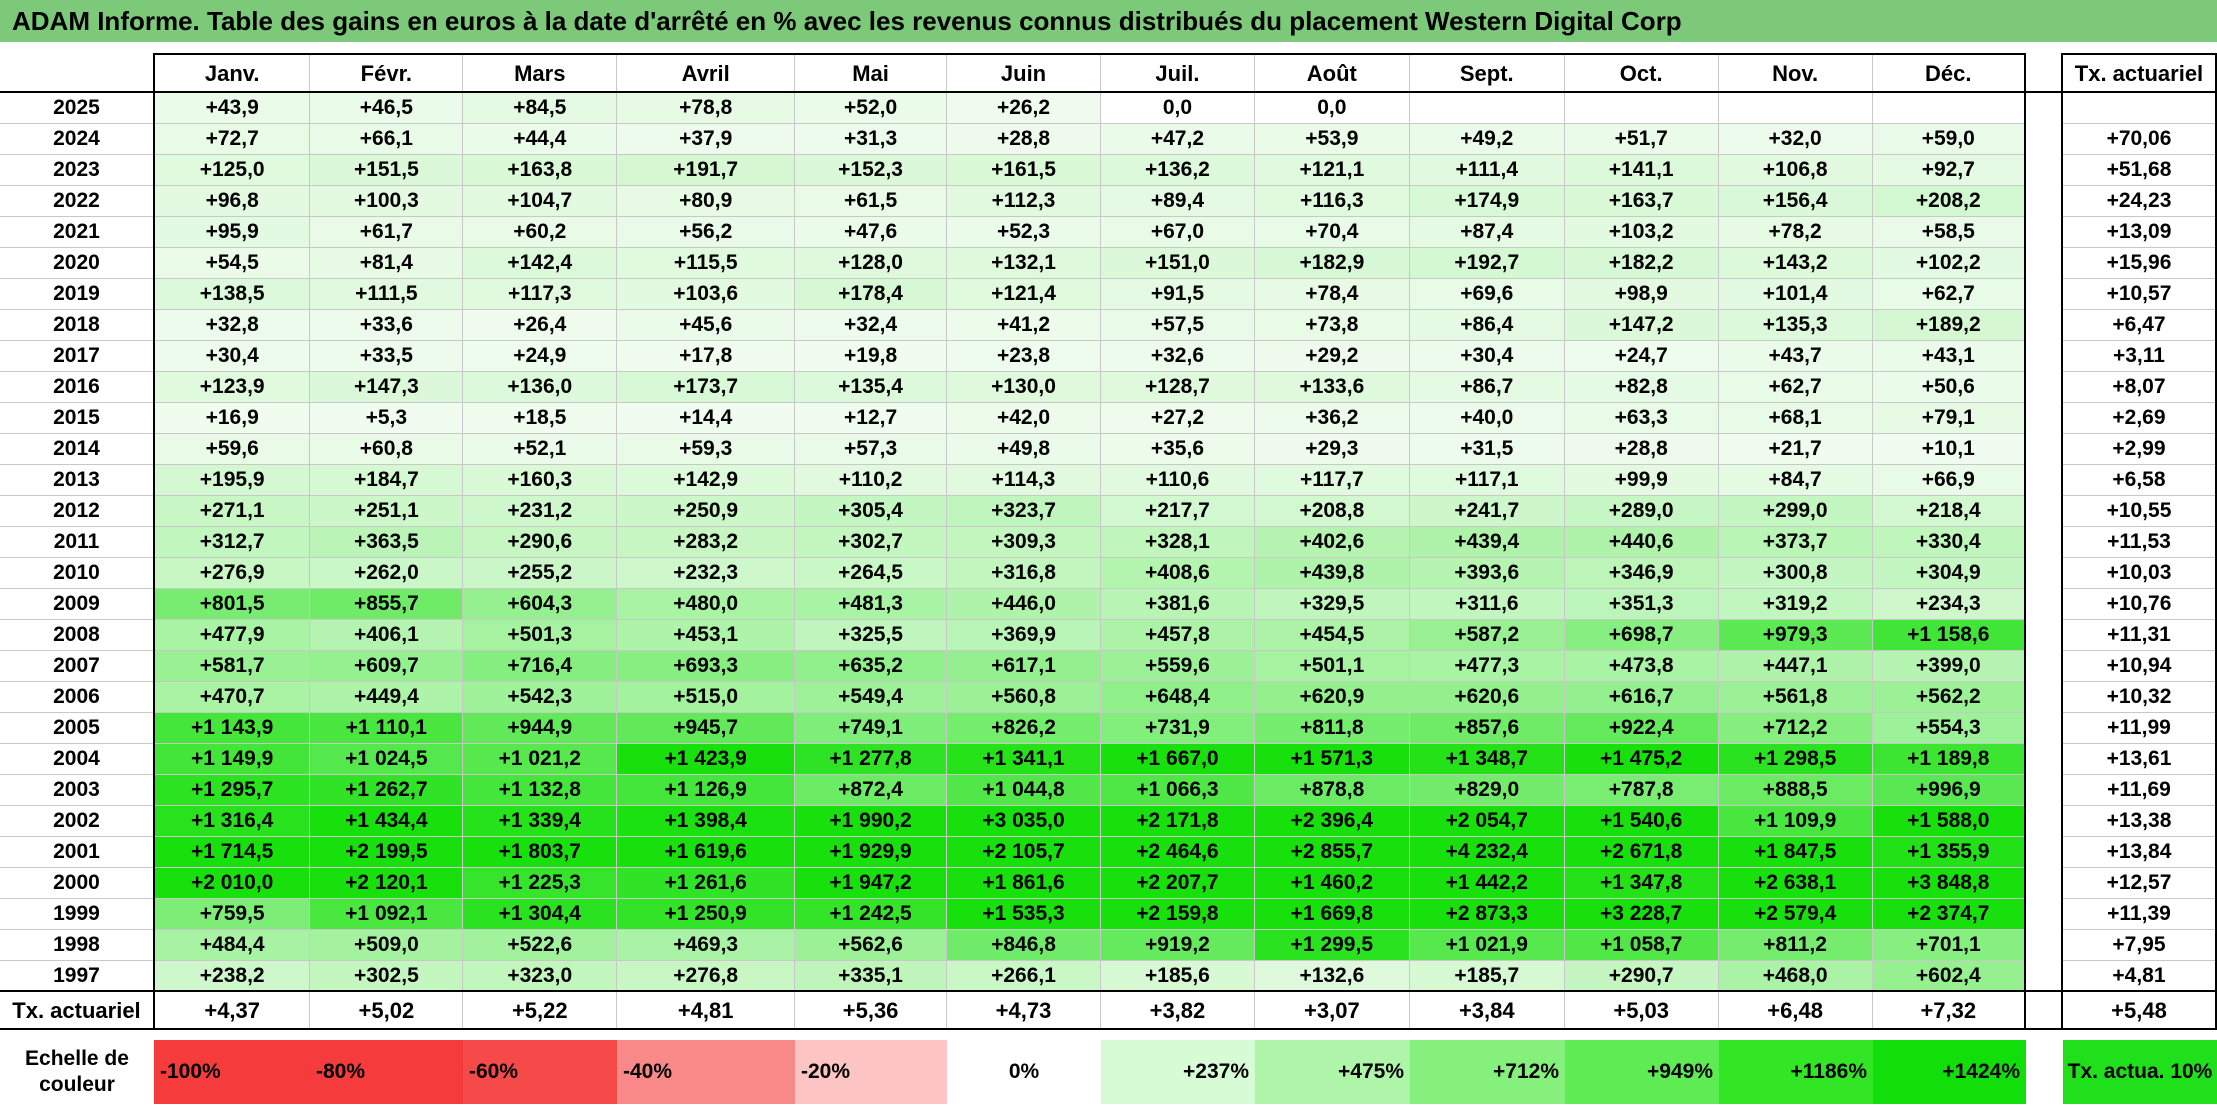  What do you see at coordinates (1795, 634) in the screenshot?
I see `gain-cell: +979,3` at bounding box center [1795, 634].